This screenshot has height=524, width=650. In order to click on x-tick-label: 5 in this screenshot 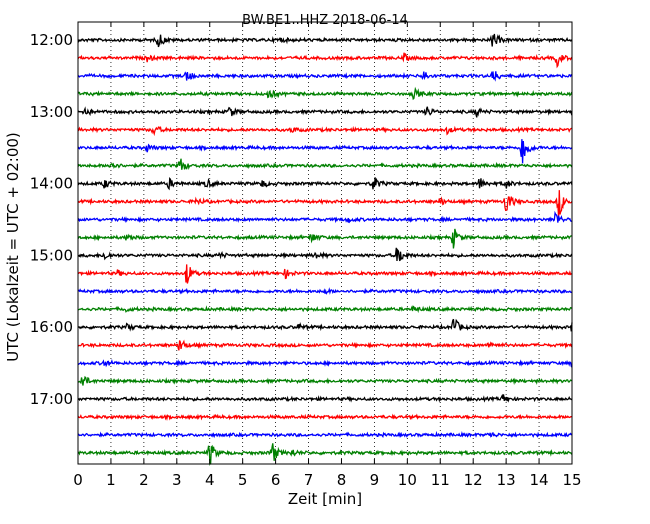, I will do `click(243, 480)`.